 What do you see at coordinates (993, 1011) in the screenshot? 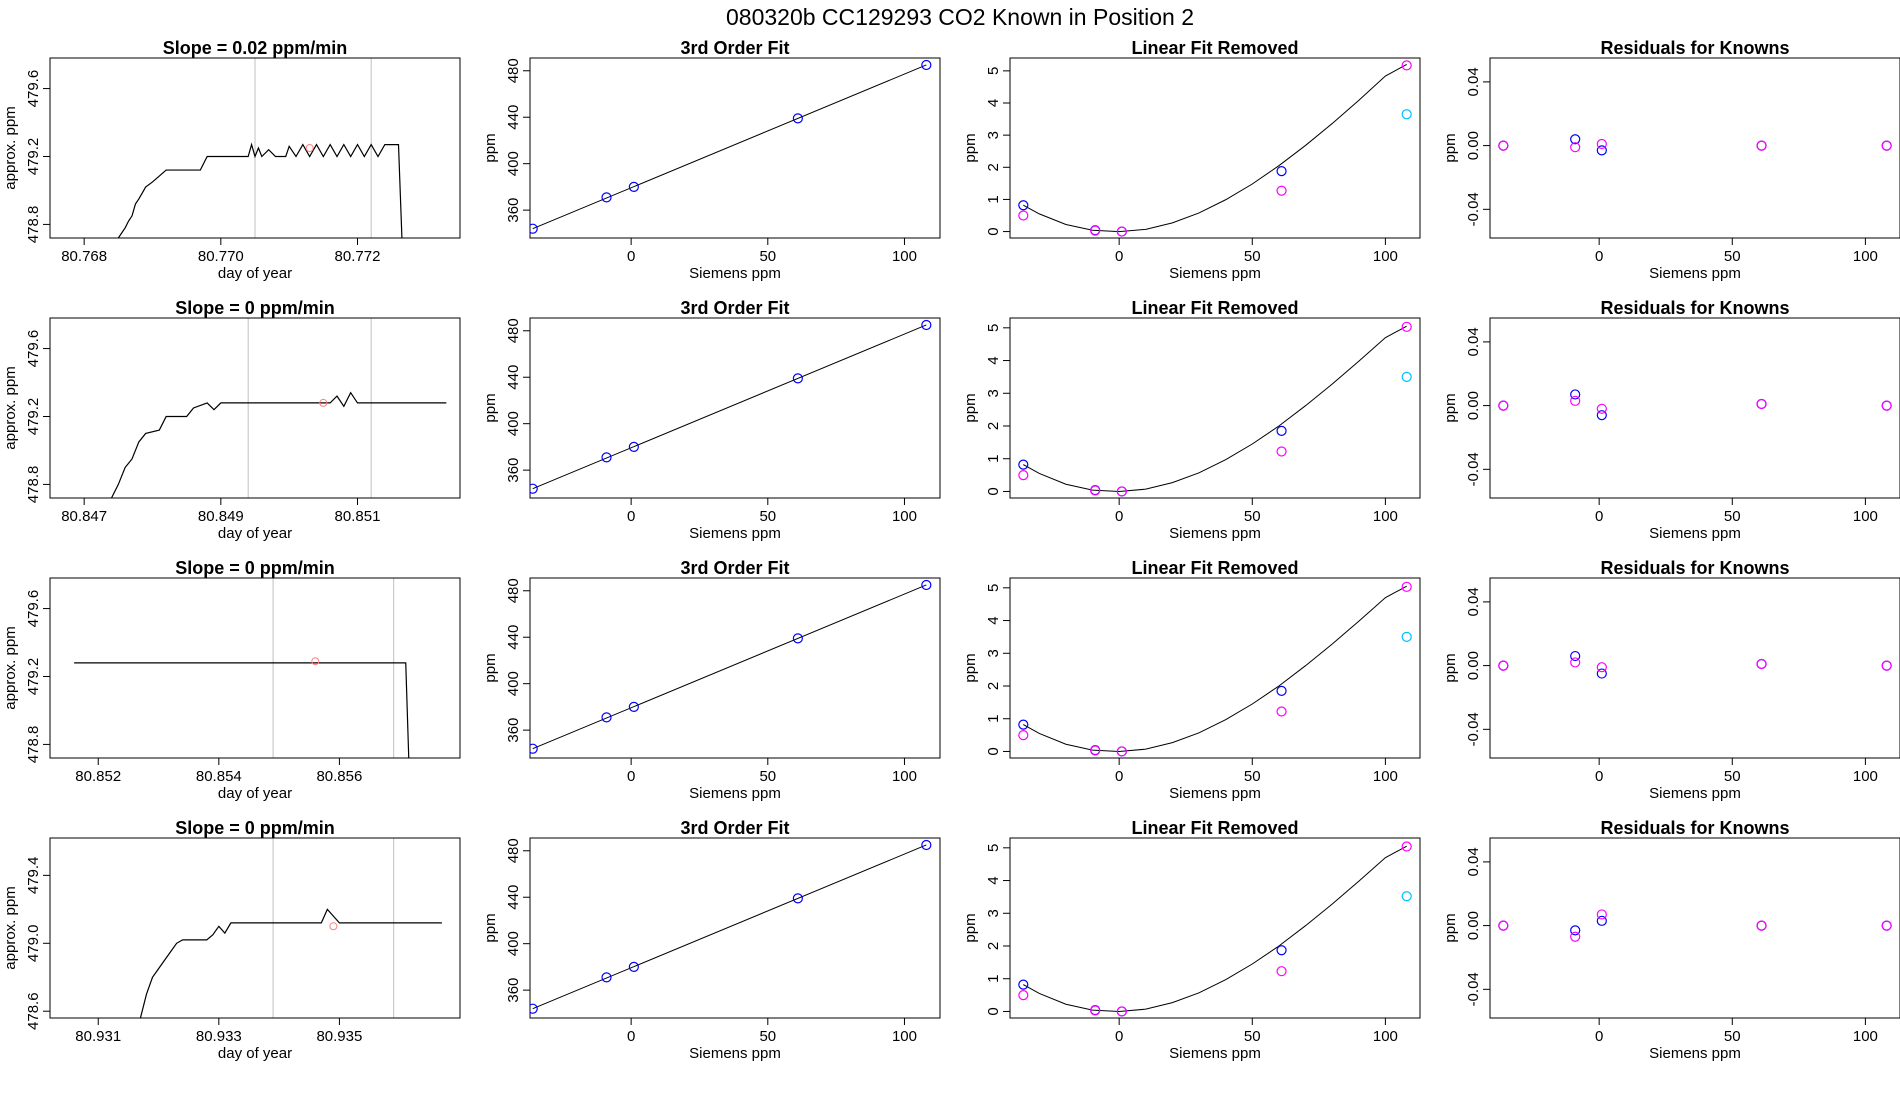
I see `chart-12-y-tick-label-1: 0` at bounding box center [993, 1011].